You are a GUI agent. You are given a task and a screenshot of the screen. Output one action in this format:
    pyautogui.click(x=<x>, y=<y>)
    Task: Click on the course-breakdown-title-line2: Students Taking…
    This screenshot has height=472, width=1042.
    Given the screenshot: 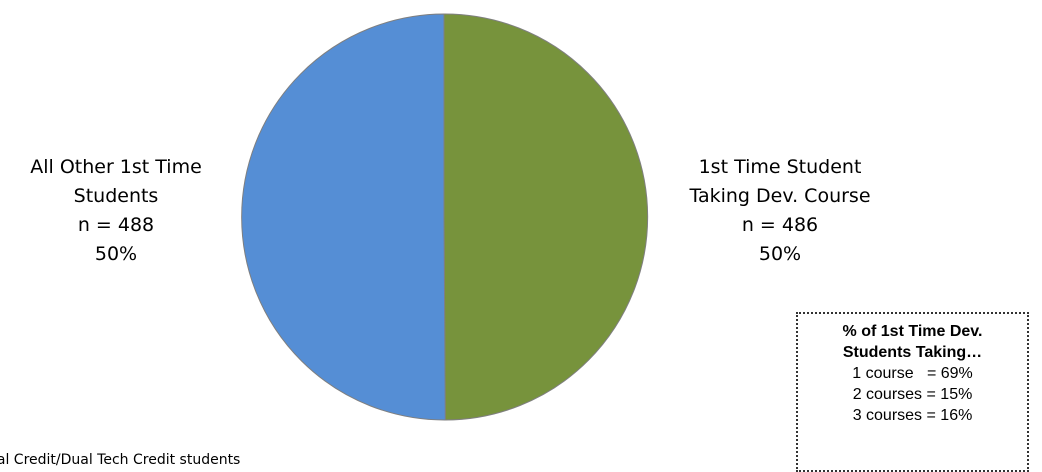 What is the action you would take?
    pyautogui.click(x=912, y=352)
    